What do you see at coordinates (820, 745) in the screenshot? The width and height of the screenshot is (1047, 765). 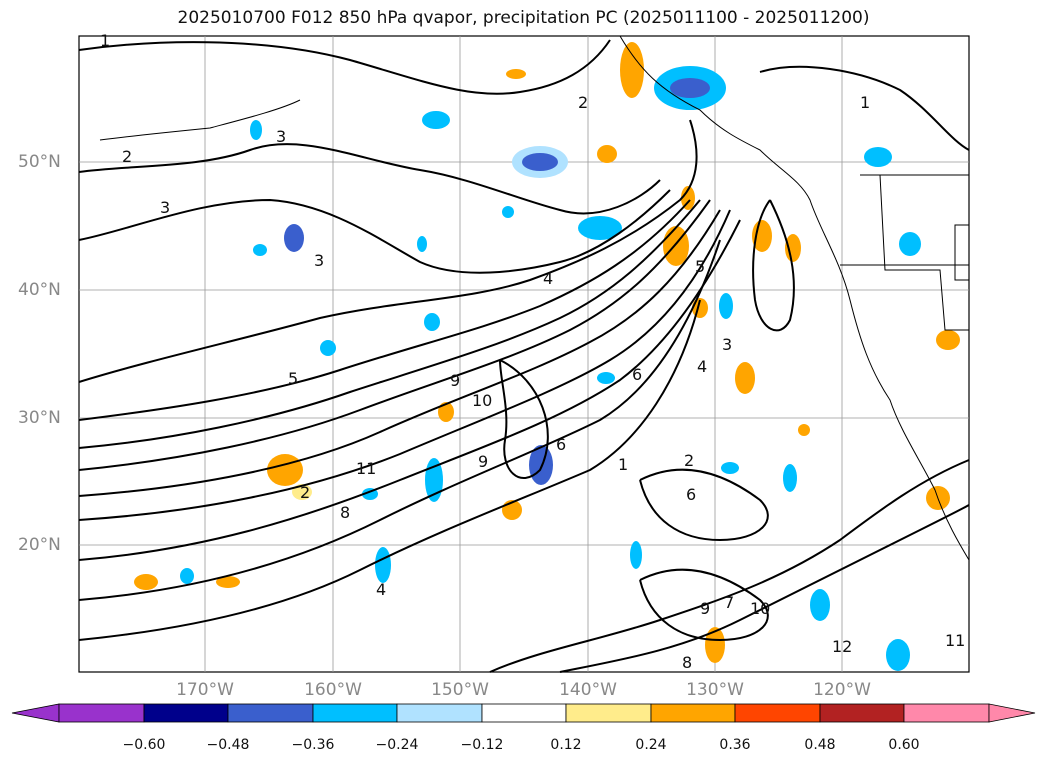 I see `colorbar-tick: 0.48` at bounding box center [820, 745].